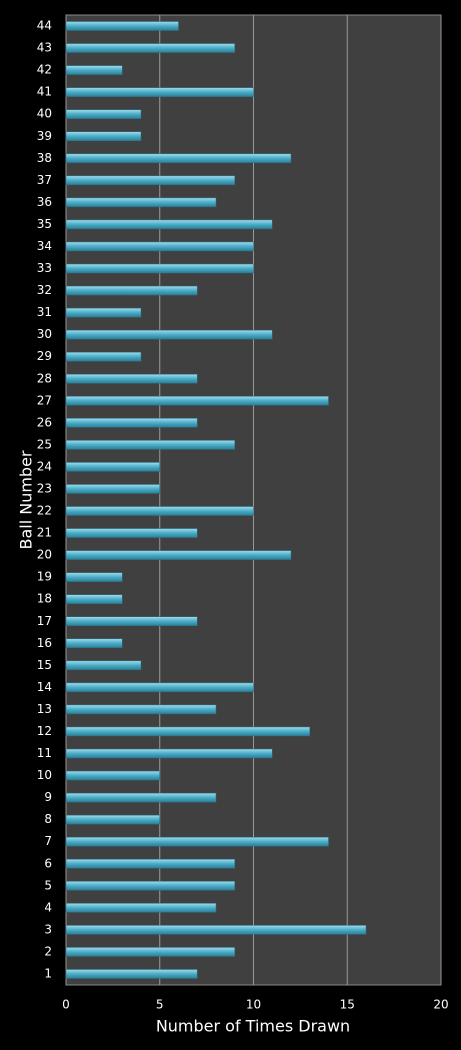 This screenshot has width=461, height=1050. I want to click on x-axis-title: Number of Times Drawn, so click(253, 1026).